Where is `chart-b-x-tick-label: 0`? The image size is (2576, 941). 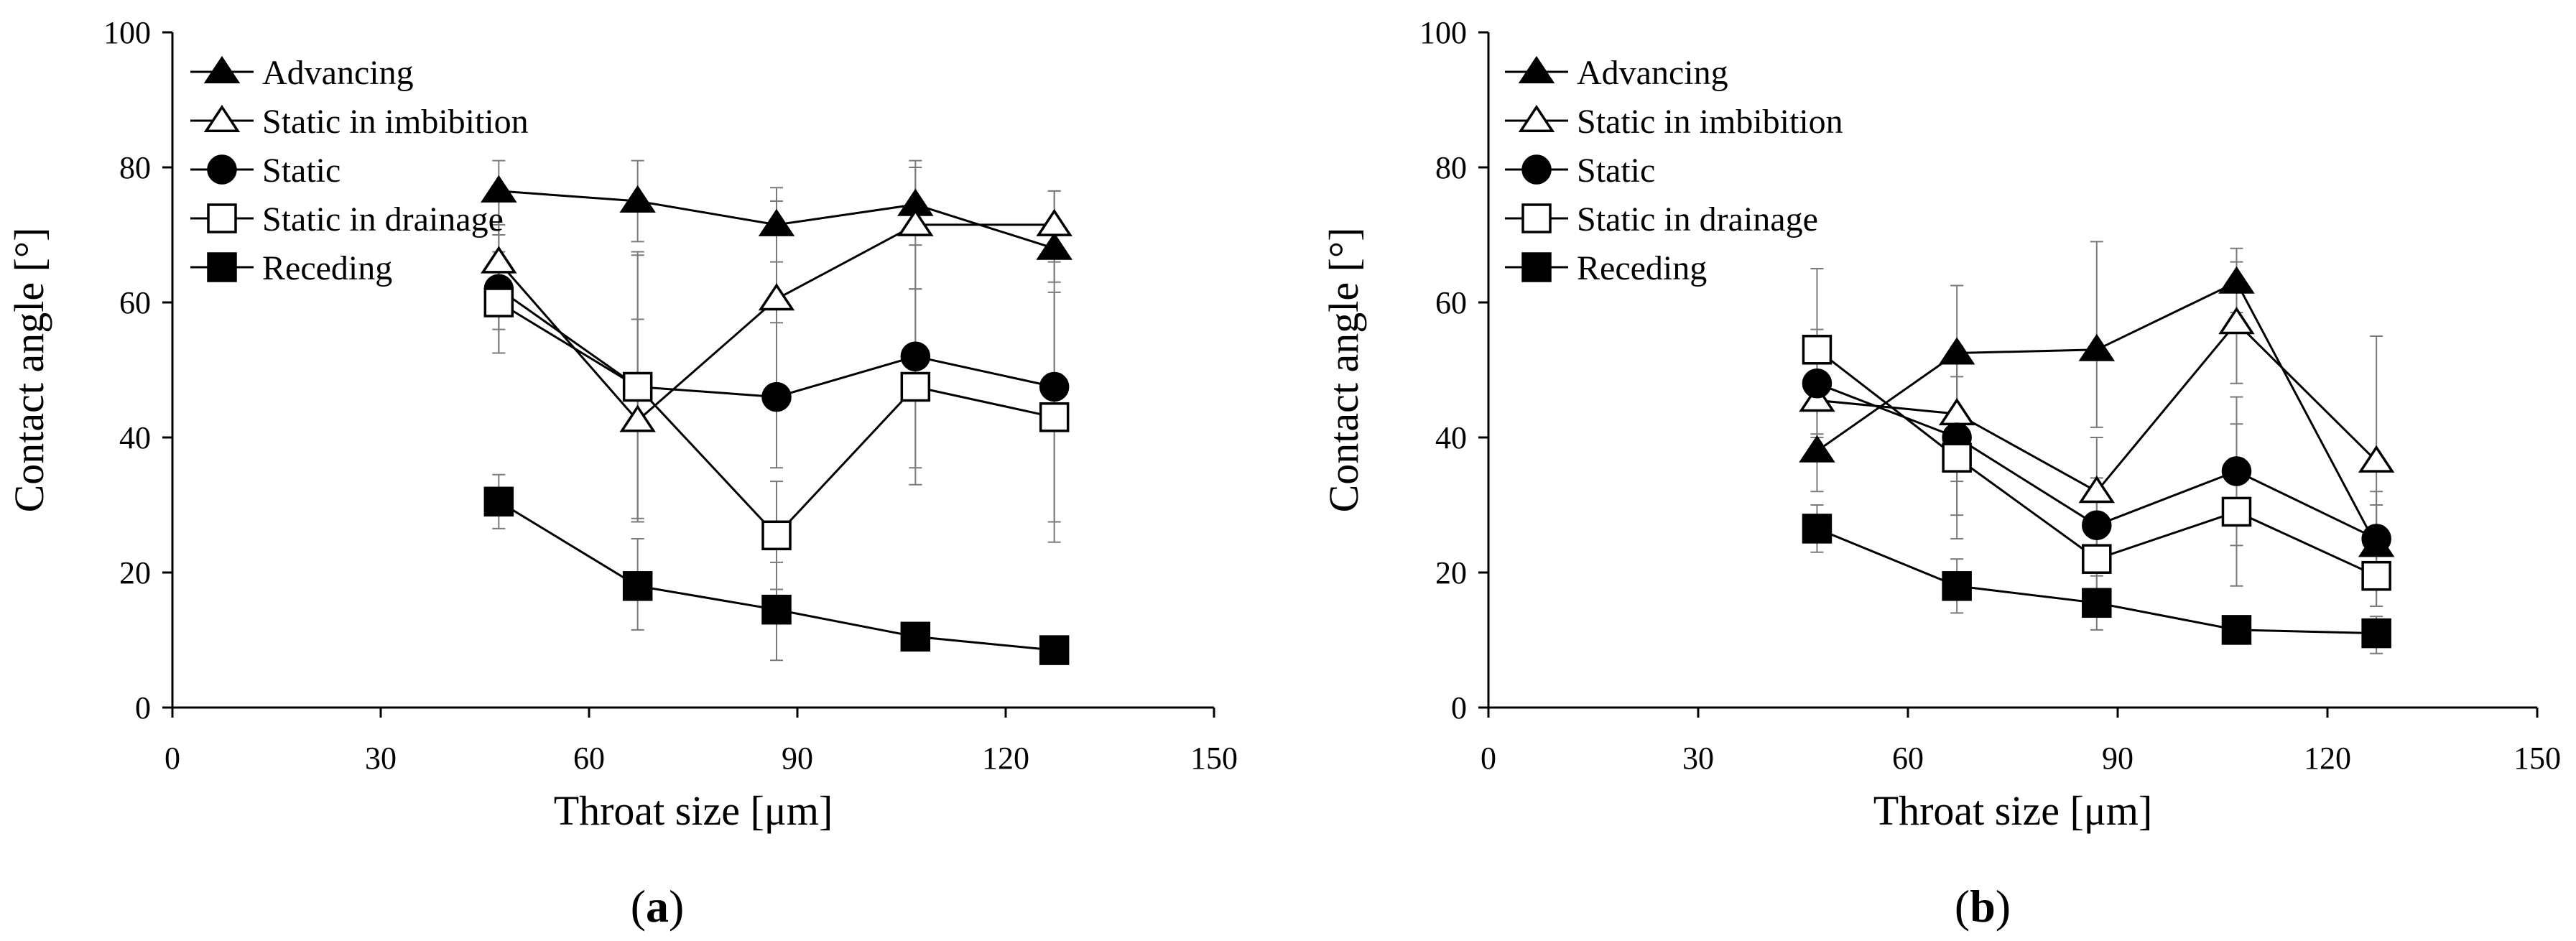
chart-b-x-tick-label: 0 is located at coordinates (1488, 758).